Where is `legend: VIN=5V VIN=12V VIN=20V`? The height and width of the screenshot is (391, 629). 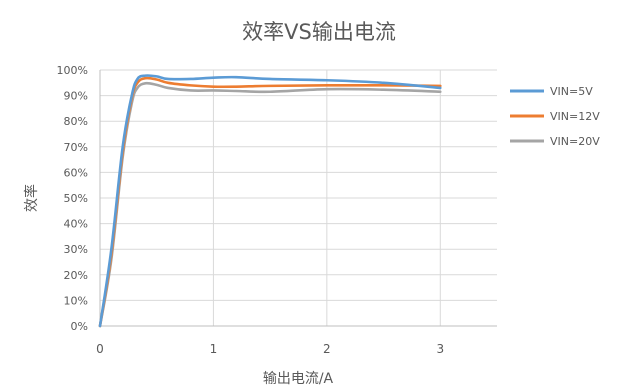 legend: VIN=5V VIN=12V VIN=20V is located at coordinates (555, 116).